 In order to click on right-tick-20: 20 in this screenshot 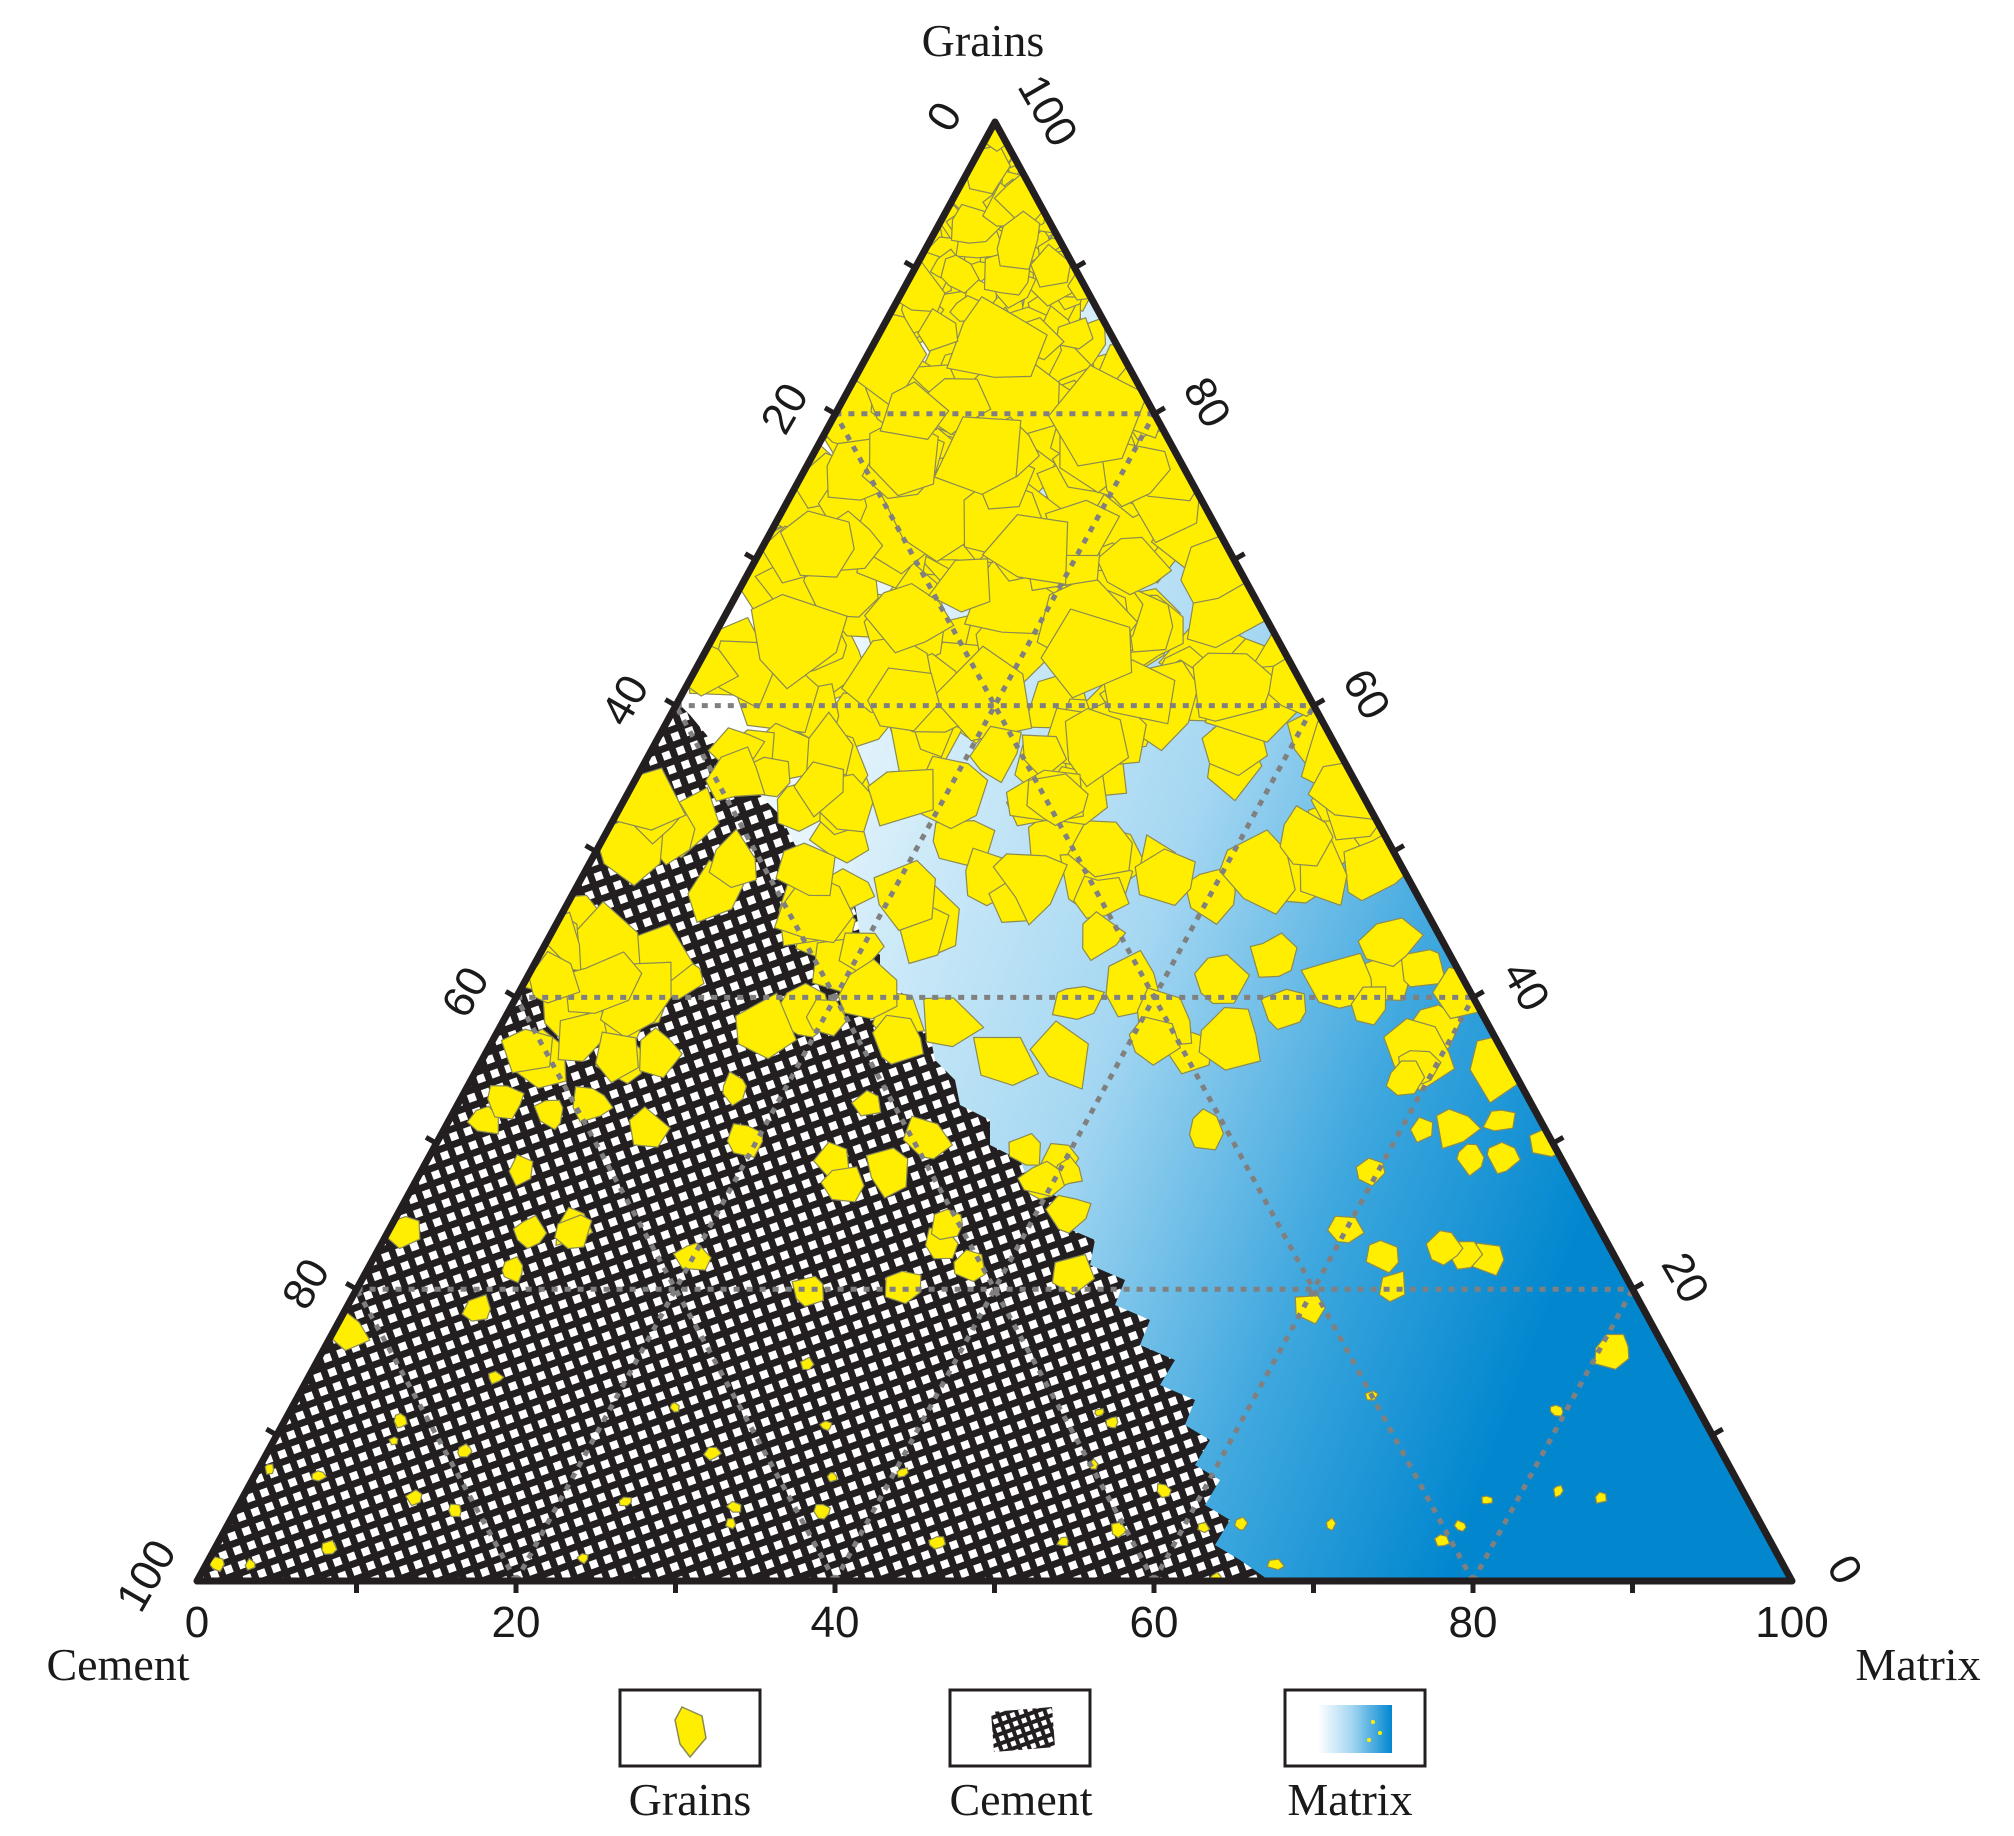, I will do `click(1685, 1278)`.